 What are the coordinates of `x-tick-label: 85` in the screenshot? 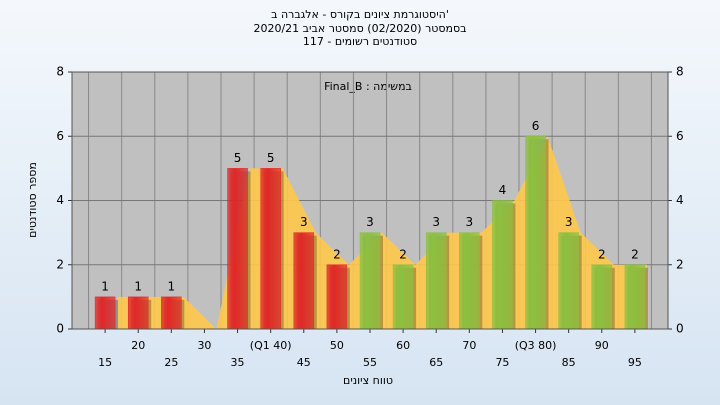 It's located at (569, 362).